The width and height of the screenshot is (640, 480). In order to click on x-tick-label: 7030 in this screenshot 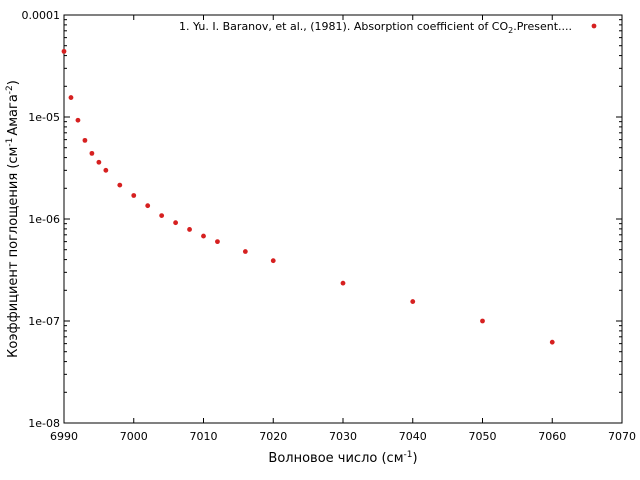, I will do `click(343, 436)`.